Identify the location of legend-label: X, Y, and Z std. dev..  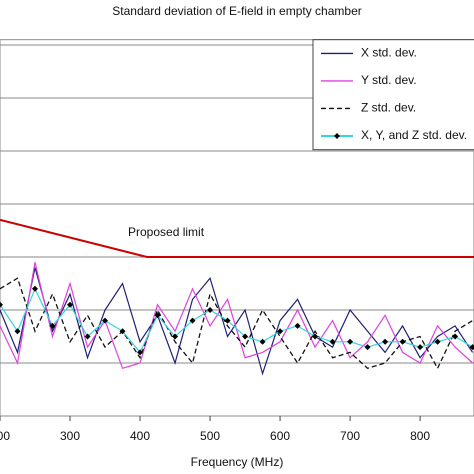
(414, 135).